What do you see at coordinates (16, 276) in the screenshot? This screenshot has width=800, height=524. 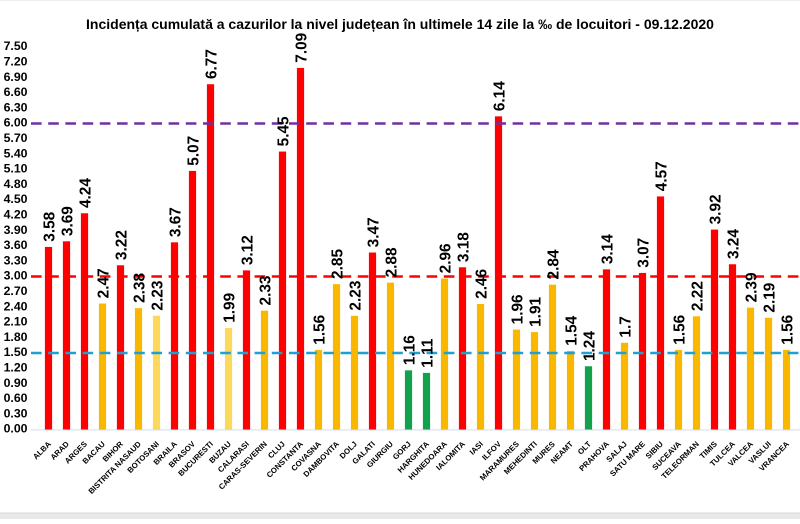 I see `svg-text: 3.00` at bounding box center [16, 276].